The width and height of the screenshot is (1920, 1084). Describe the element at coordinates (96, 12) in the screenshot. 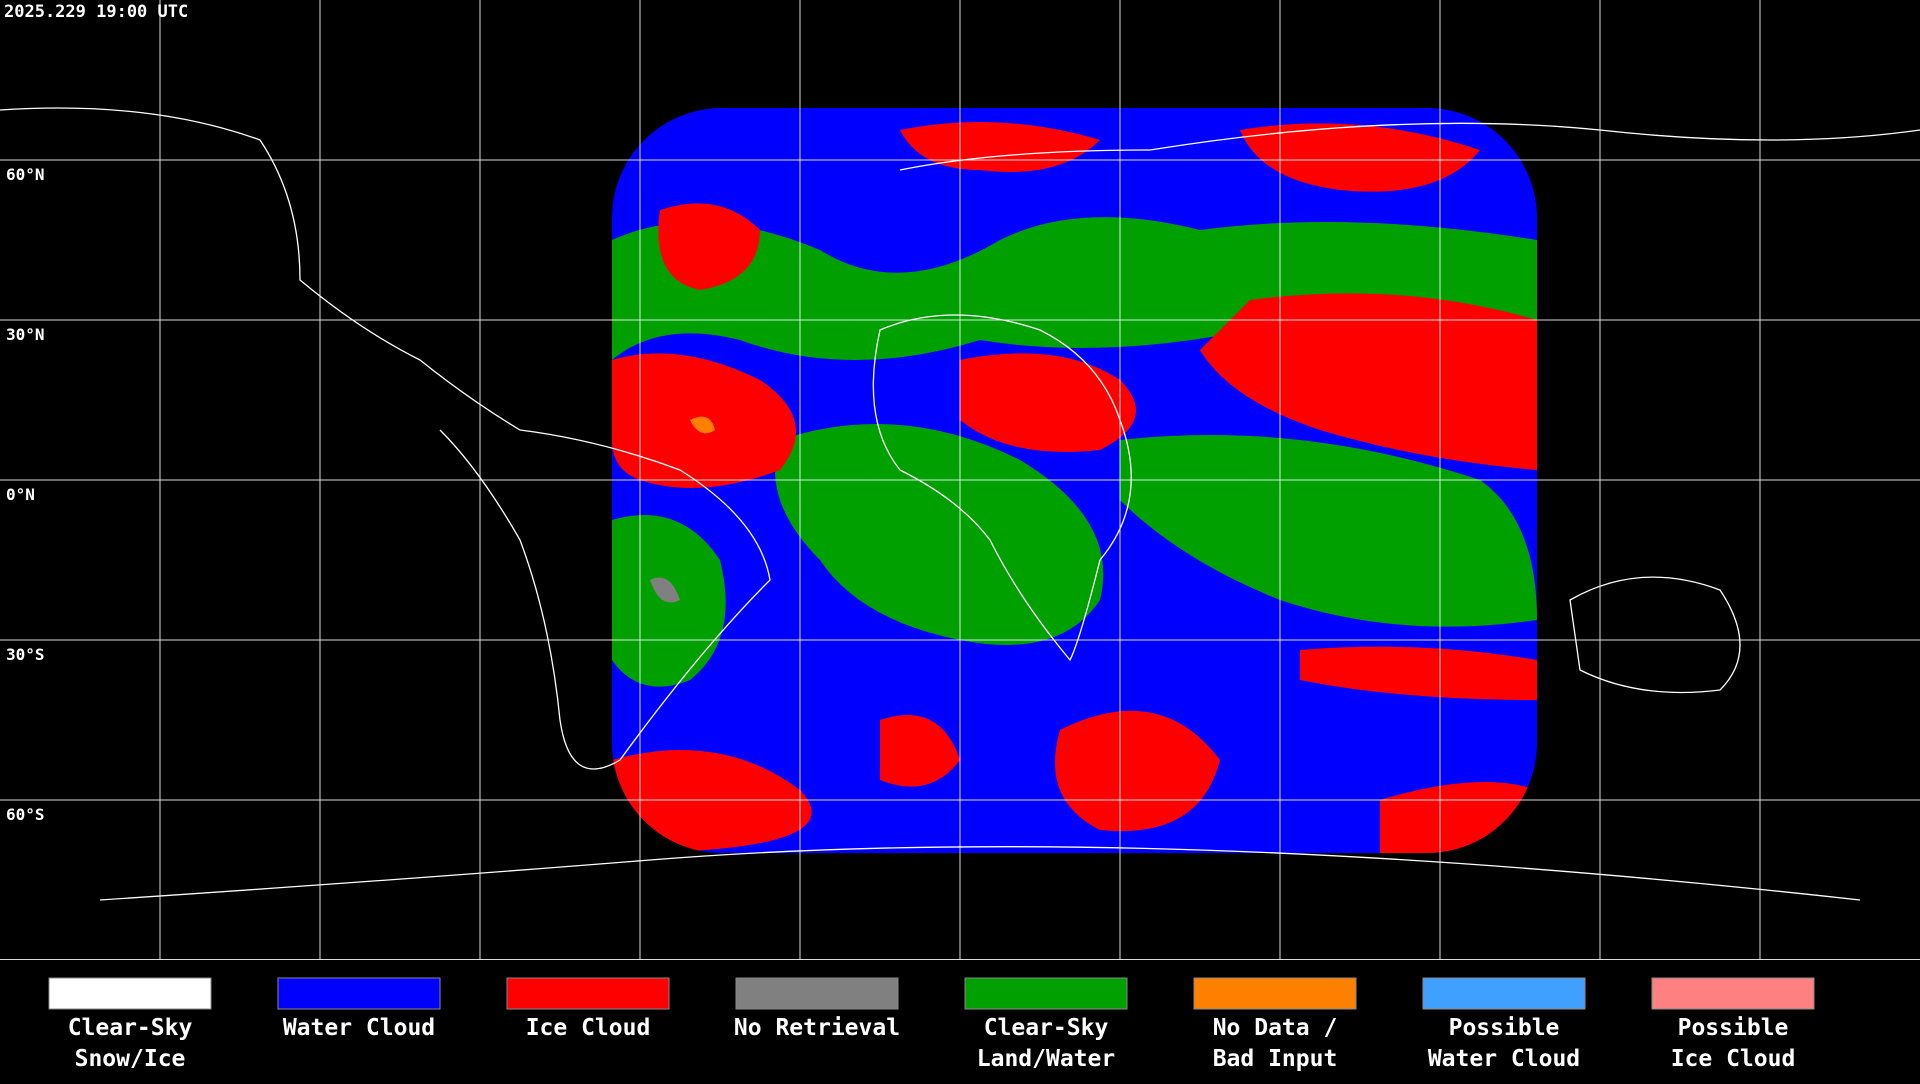

I see `timestamp: 2025.229 19:00 UTC` at that location.